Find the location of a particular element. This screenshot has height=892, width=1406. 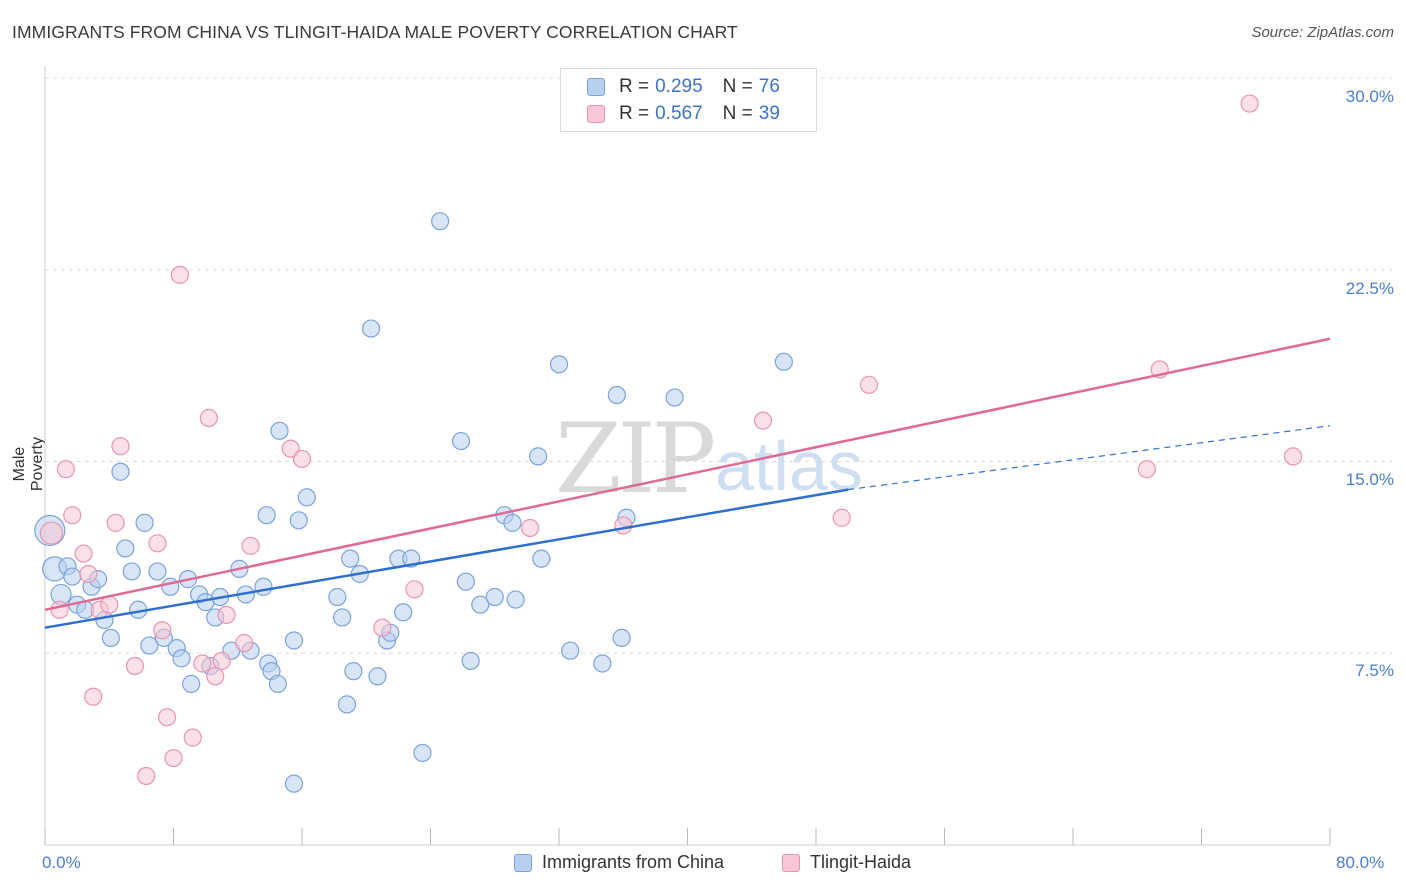

legend-r-label: R = is located at coordinates (634, 113).